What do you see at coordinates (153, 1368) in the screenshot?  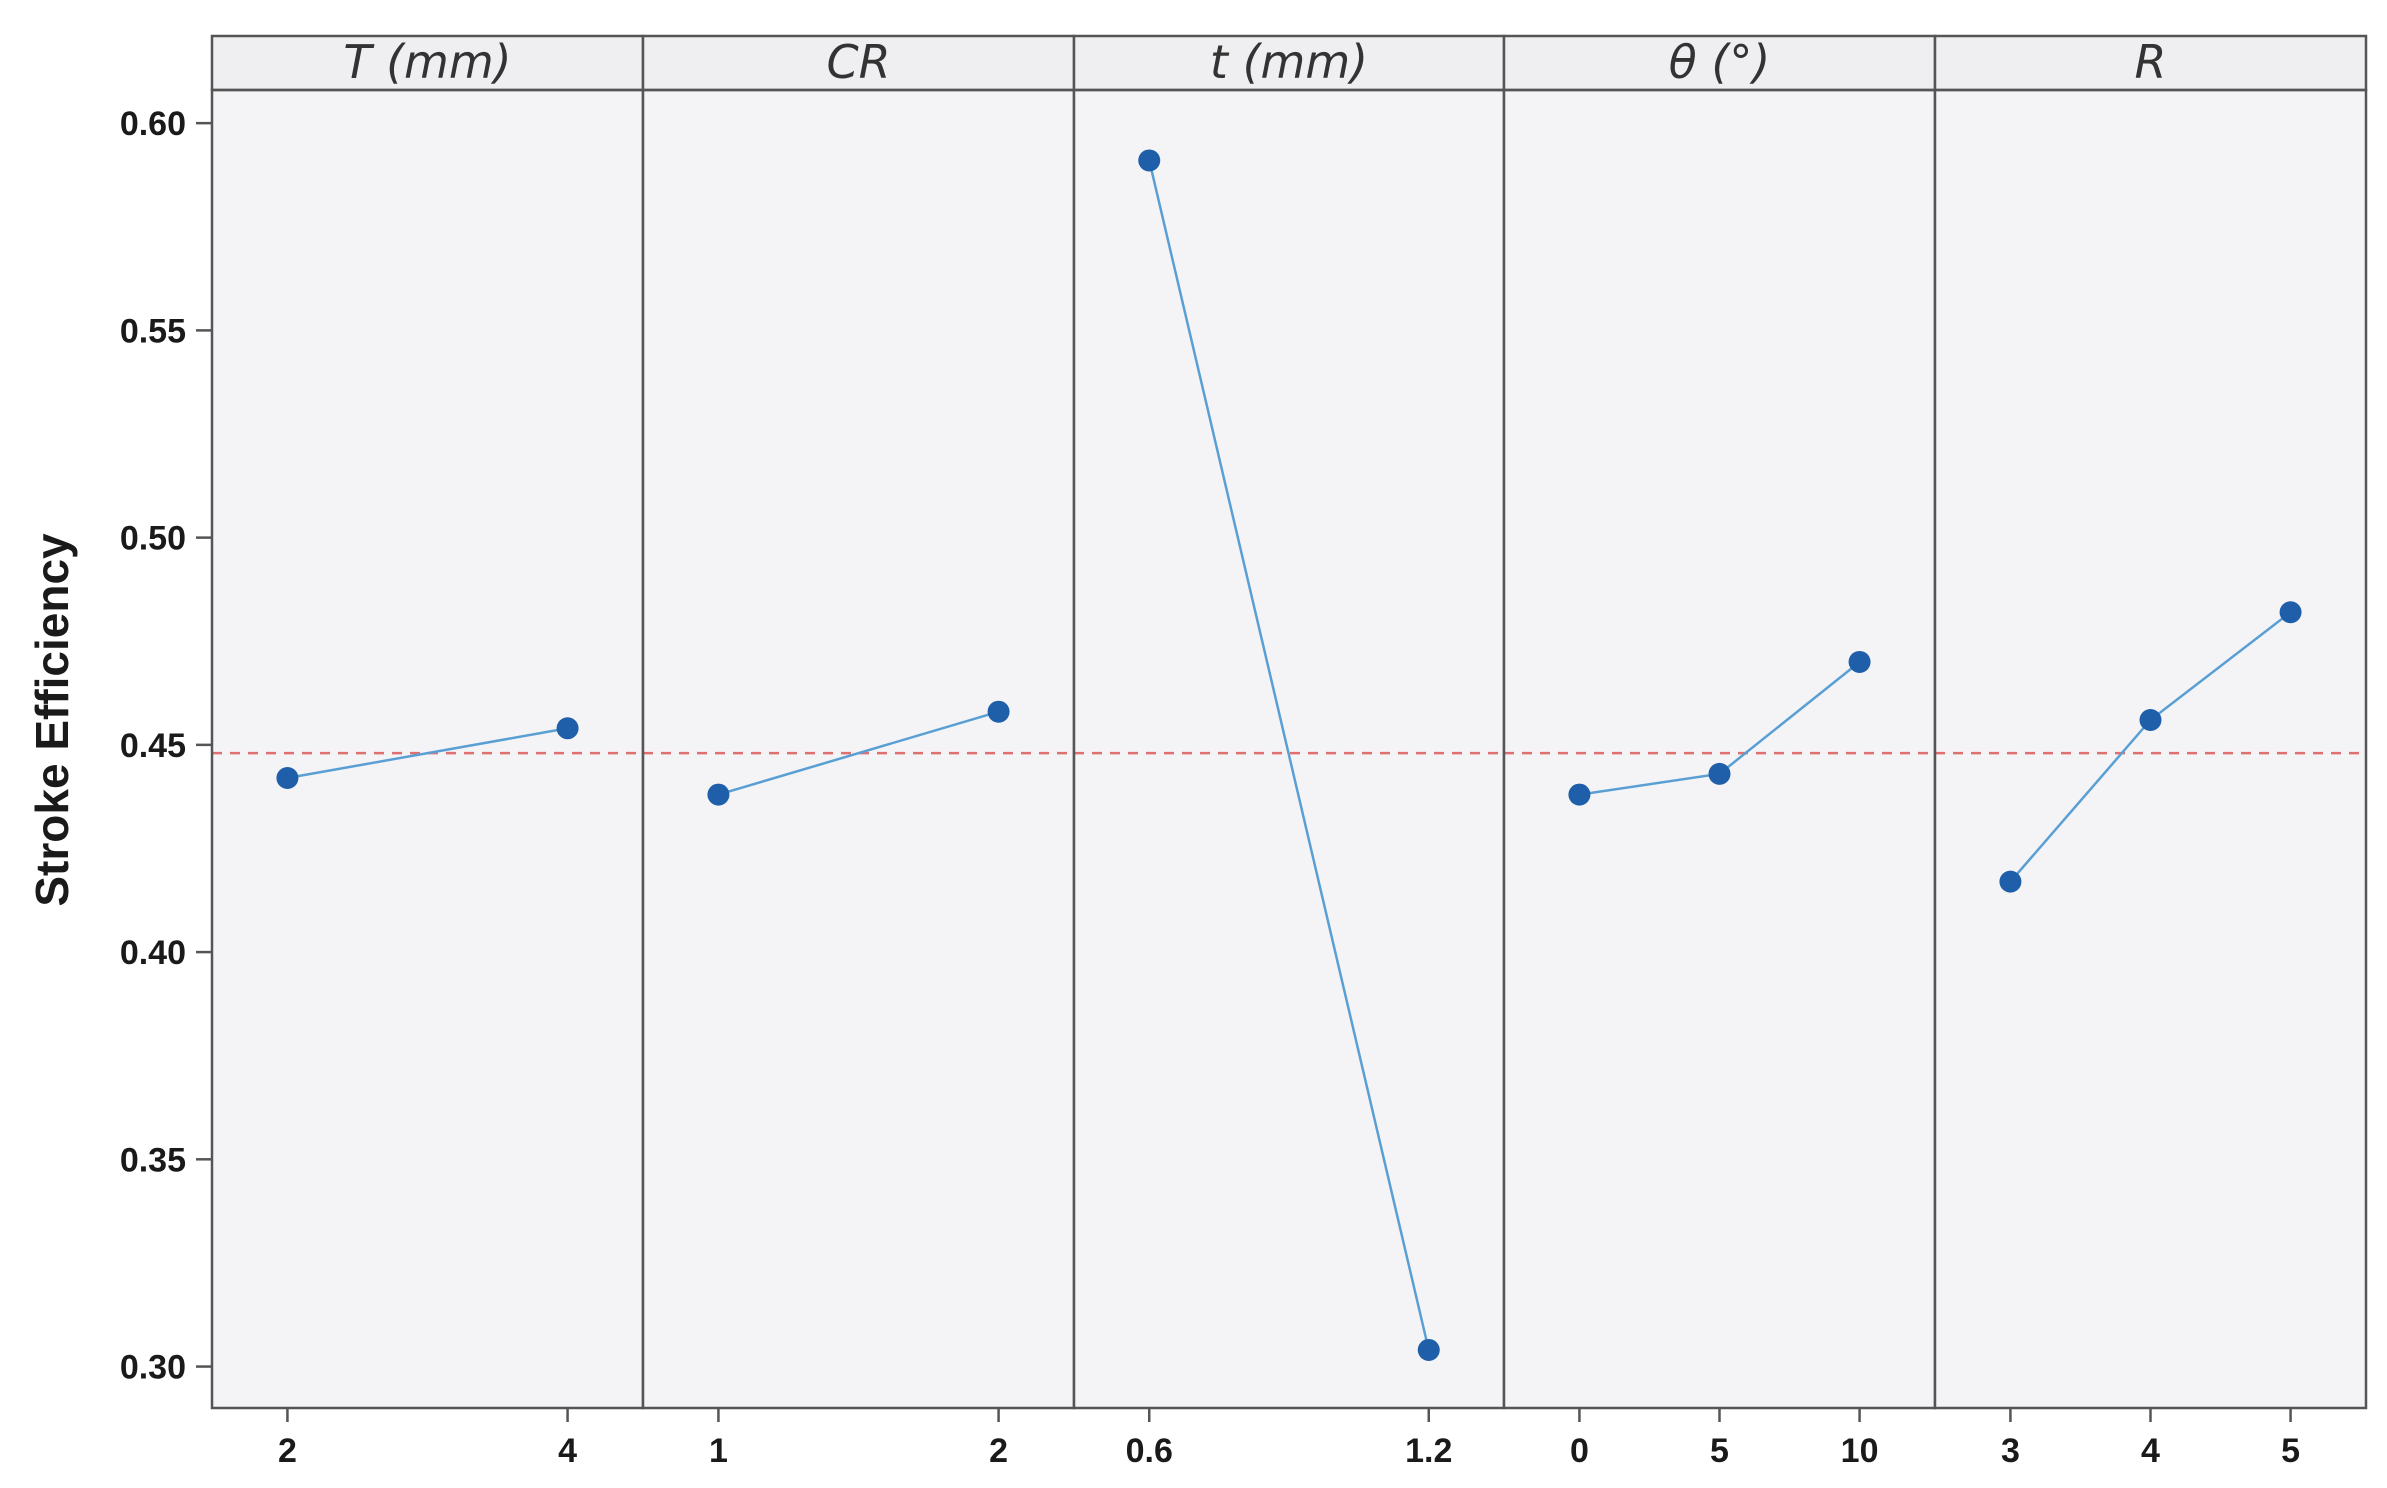 I see `y-tick-label: 0.30` at bounding box center [153, 1368].